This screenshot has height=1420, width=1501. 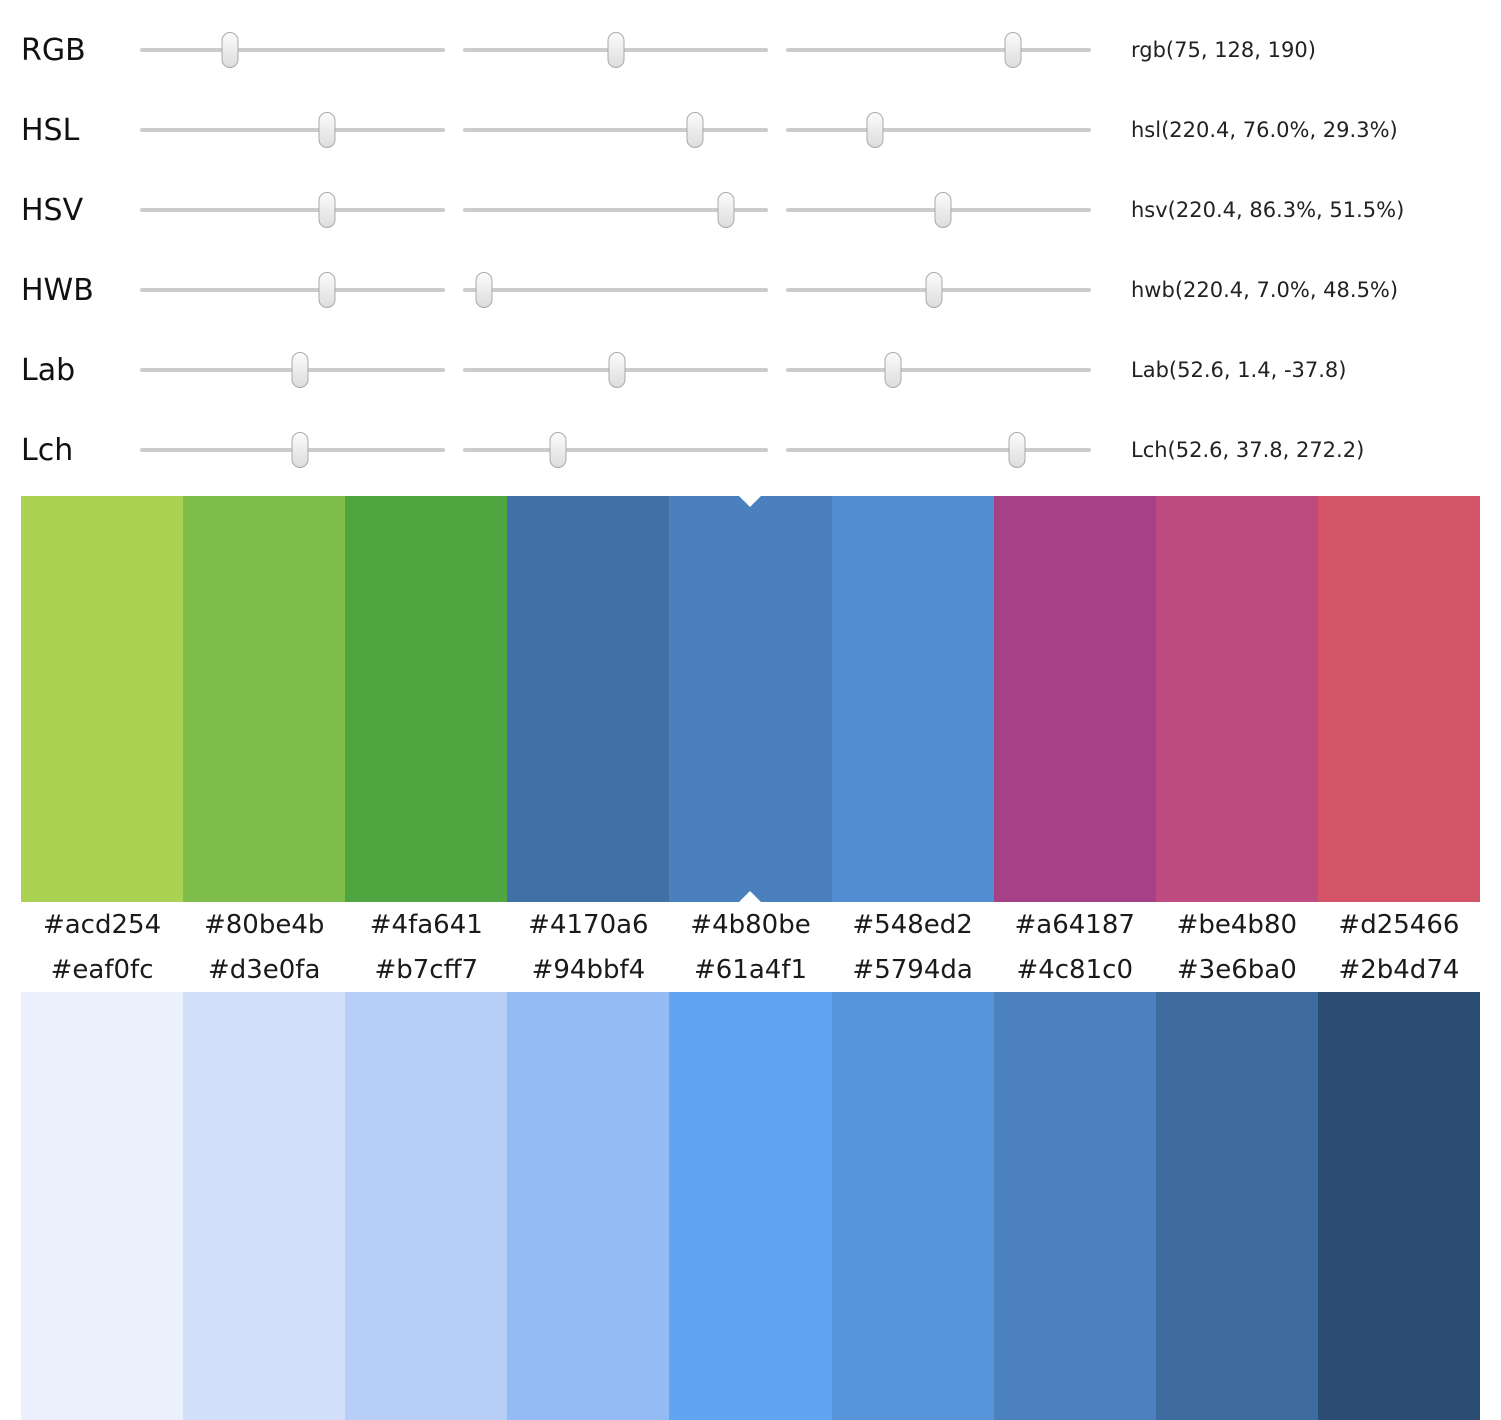 I want to click on lab-l-slider, so click(x=292, y=370).